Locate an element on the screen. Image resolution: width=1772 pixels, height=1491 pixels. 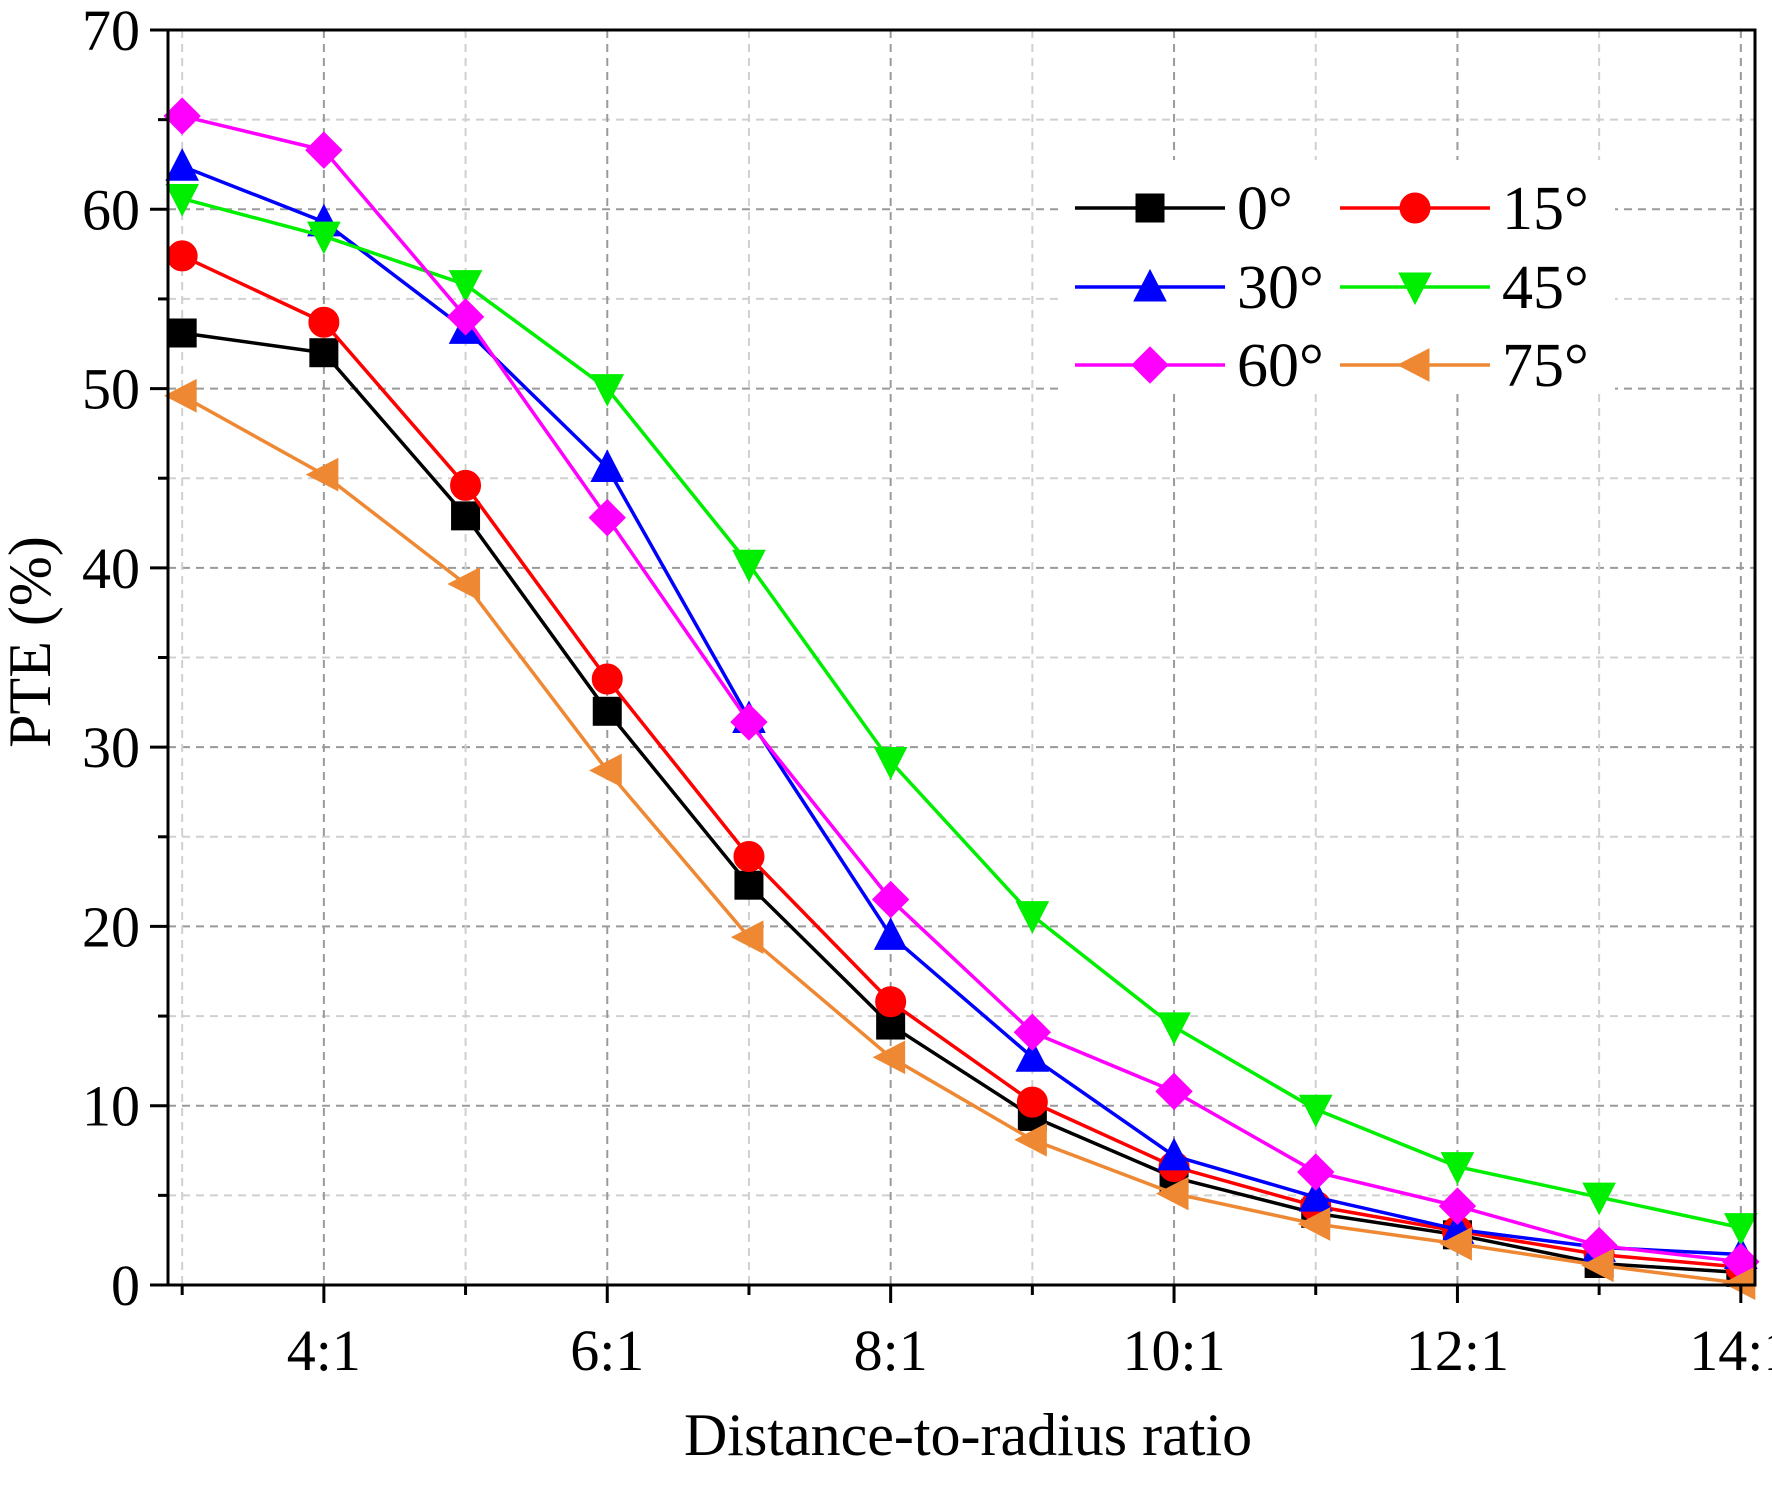
y-tick-label: 60 is located at coordinates (111, 209).